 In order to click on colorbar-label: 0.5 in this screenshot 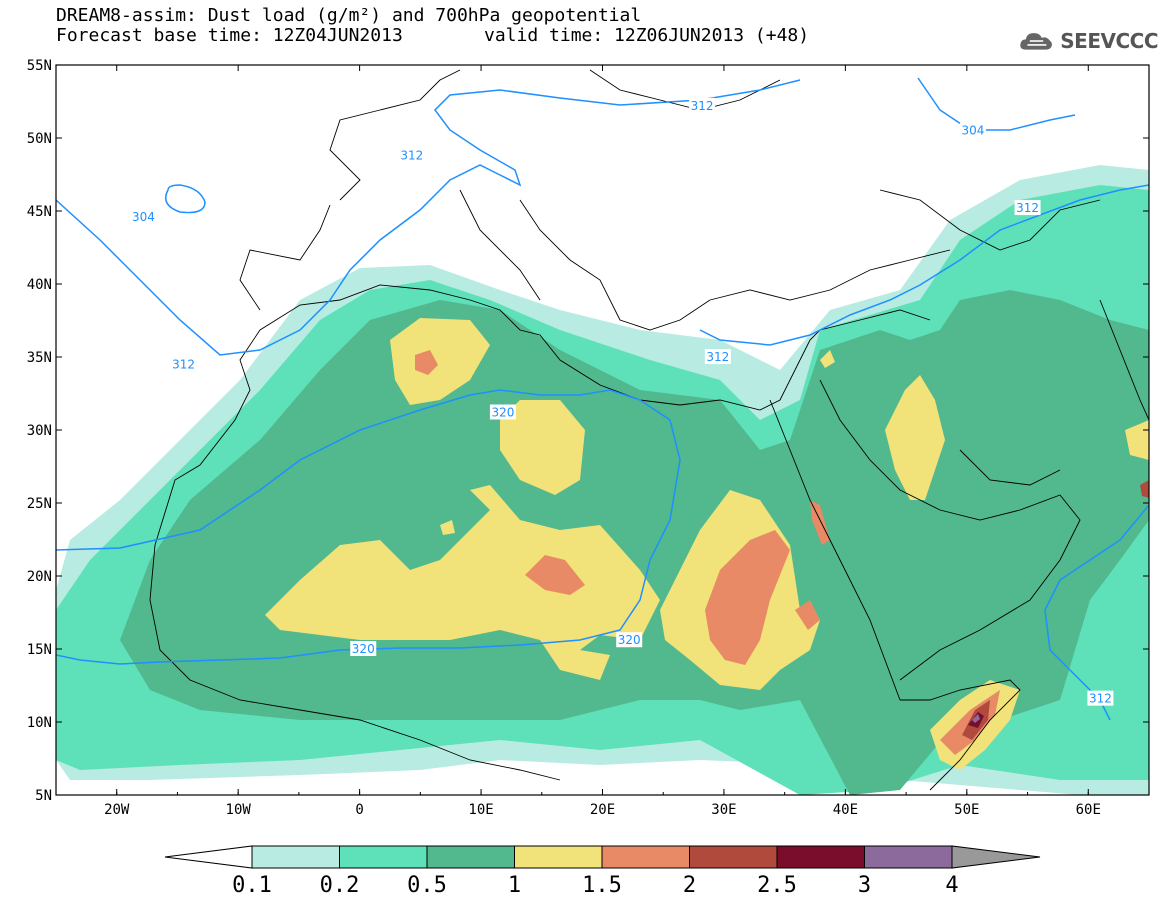, I will do `click(427, 885)`.